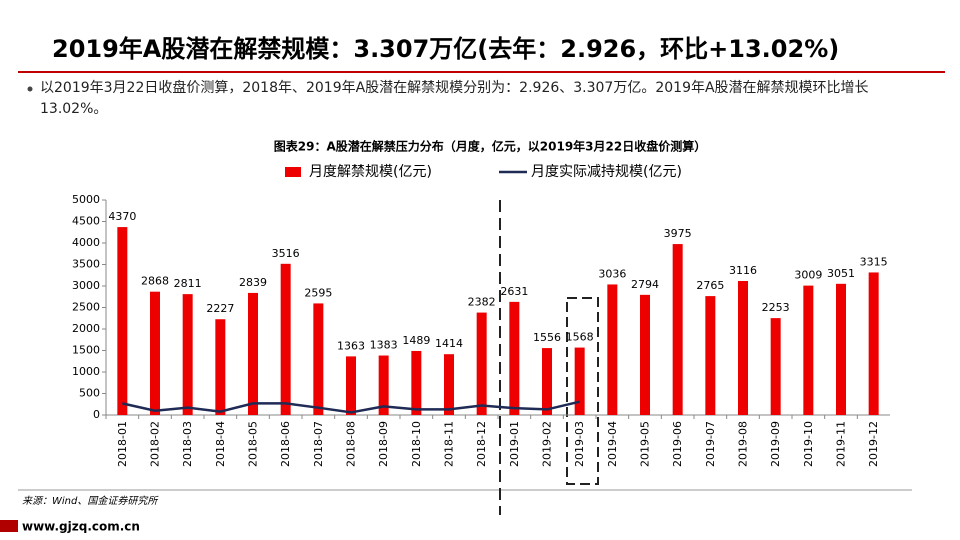  What do you see at coordinates (874, 261) in the screenshot?
I see `value-label: 3315` at bounding box center [874, 261].